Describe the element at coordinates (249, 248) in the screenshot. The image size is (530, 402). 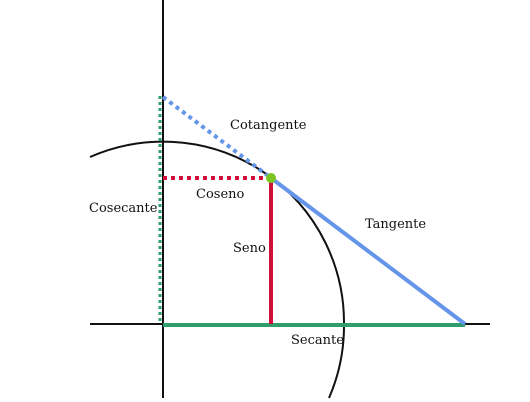
I see `seno-label: Seno` at that location.